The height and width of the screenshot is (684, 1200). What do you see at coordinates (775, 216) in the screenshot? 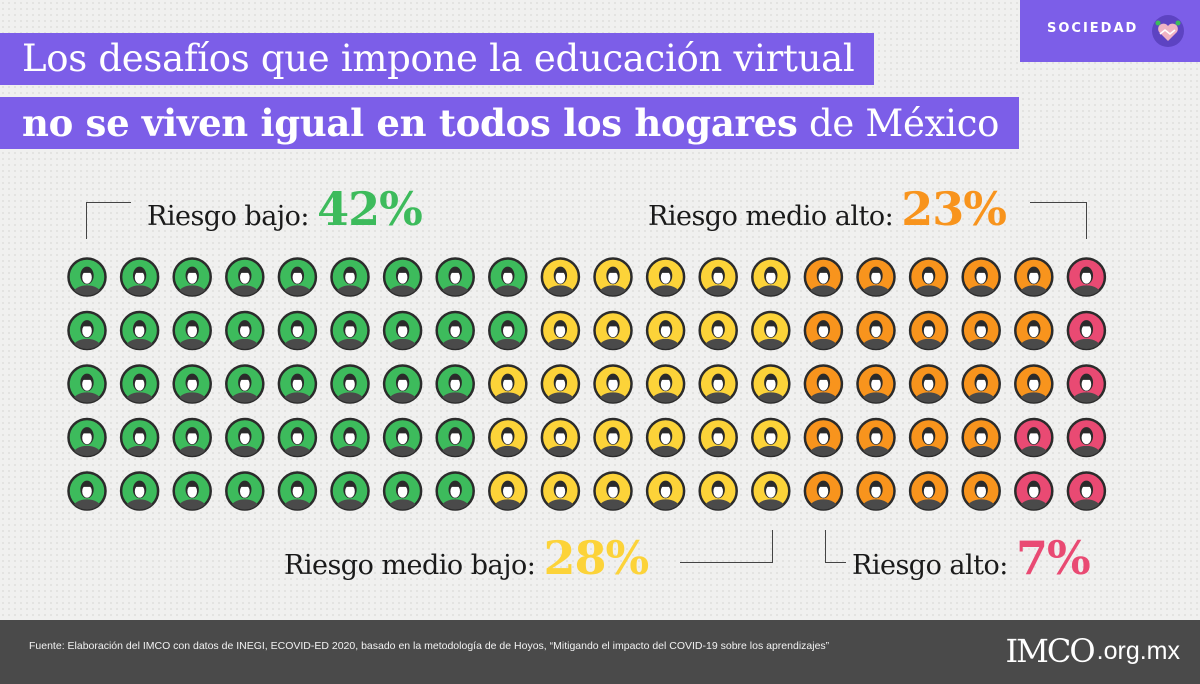
I see `label-riesgo-medio-alto-name: Riesgo medio alto:` at bounding box center [775, 216].